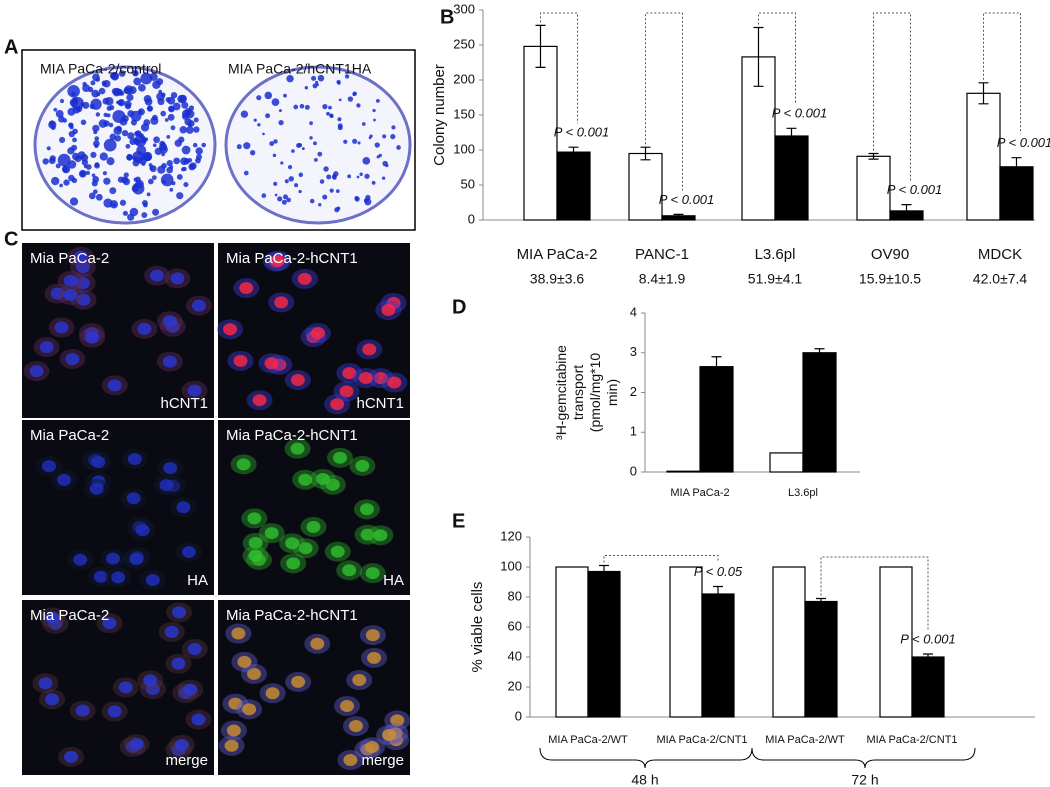 The height and width of the screenshot is (787, 1050). Describe the element at coordinates (805, 740) in the screenshot. I see `x-tick-label: MIA PaCa-2/WT` at that location.